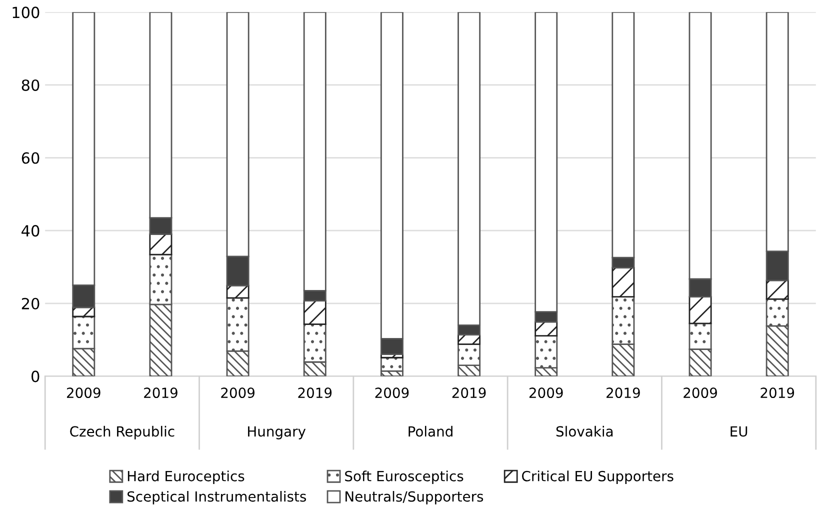 This screenshot has width=820, height=507. I want to click on text: Hungary, so click(277, 433).